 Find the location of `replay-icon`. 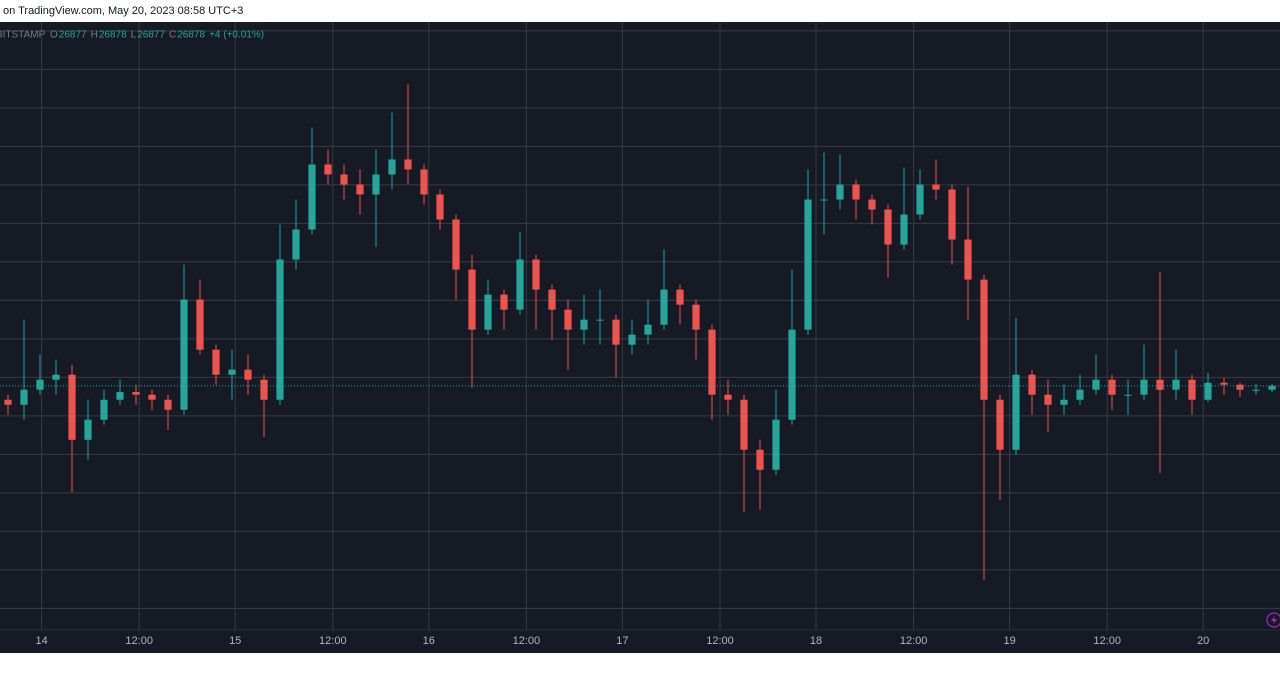

replay-icon is located at coordinates (1273, 620).